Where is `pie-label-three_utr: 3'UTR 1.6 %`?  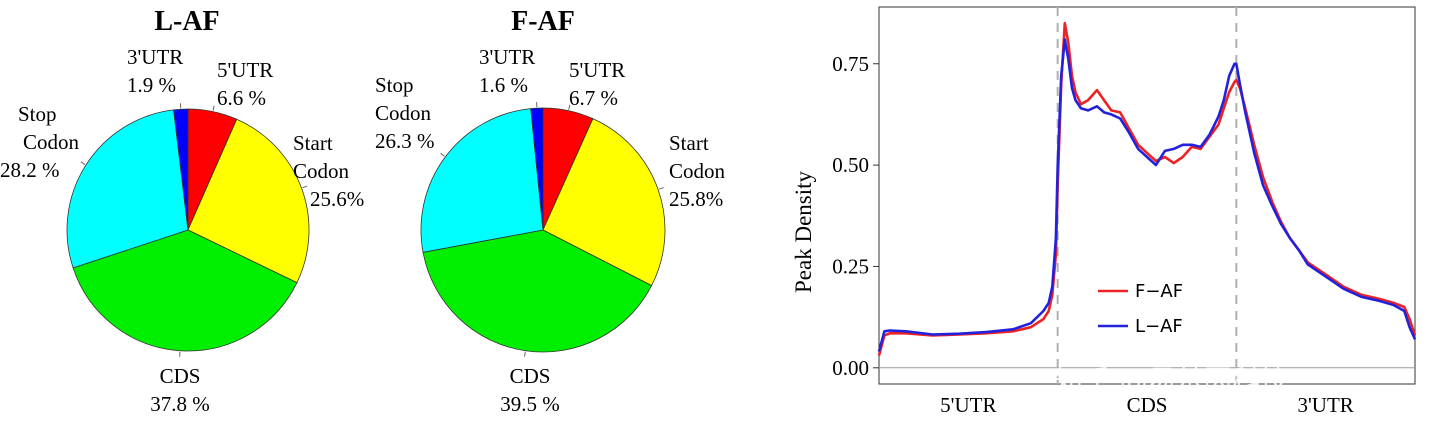 pie-label-three_utr: 3'UTR 1.6 % is located at coordinates (507, 71).